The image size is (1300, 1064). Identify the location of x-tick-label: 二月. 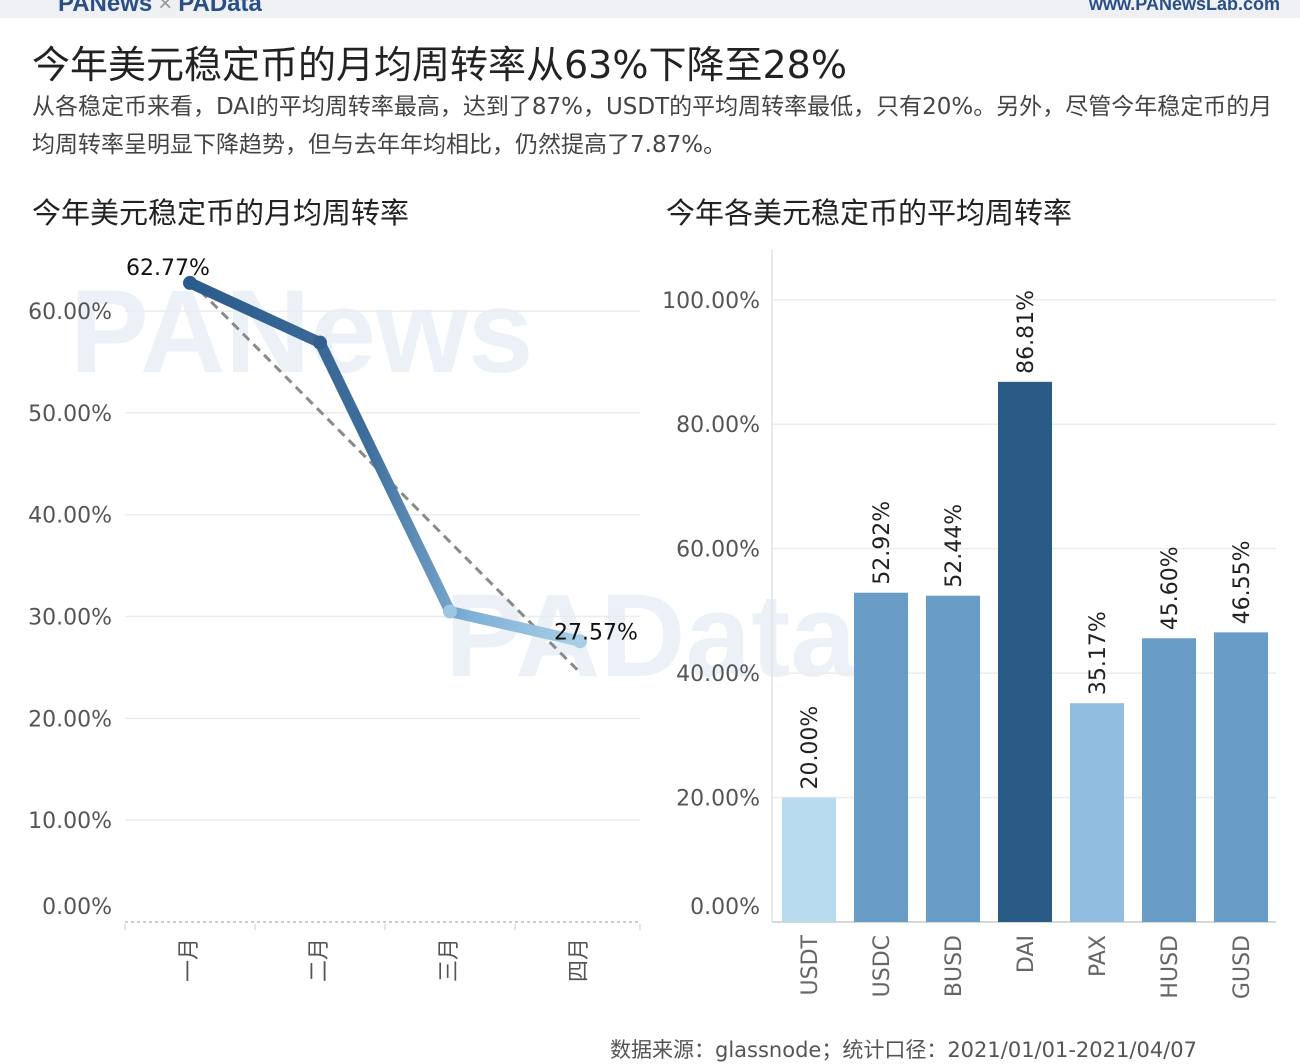
(319, 960).